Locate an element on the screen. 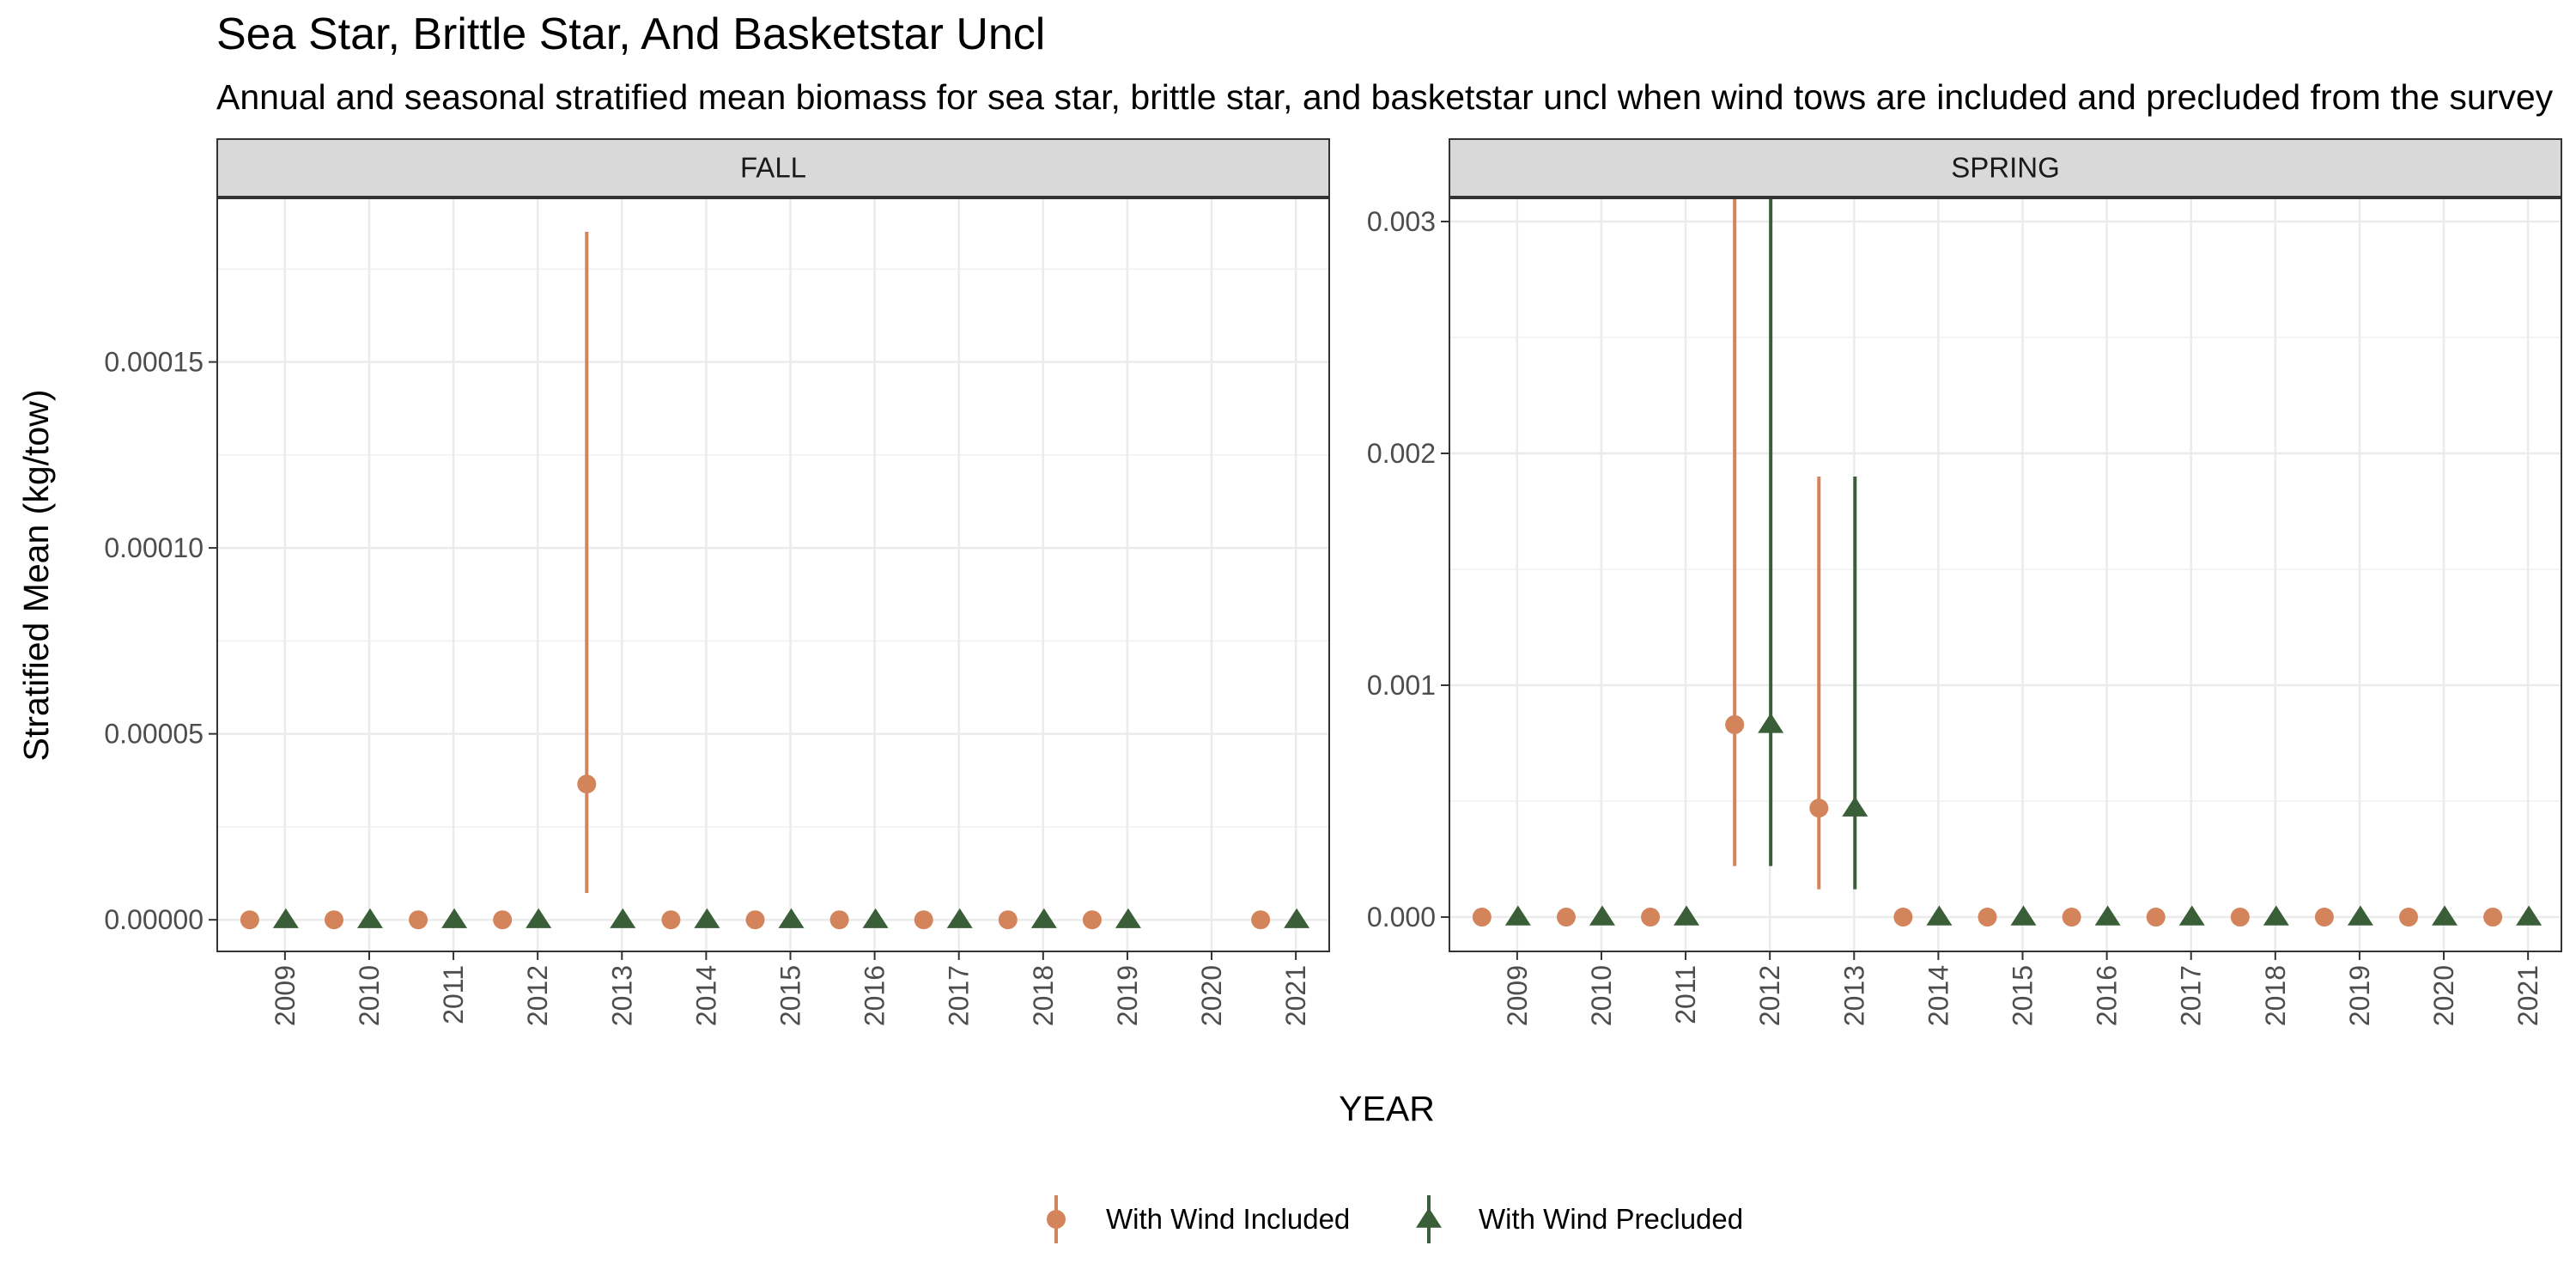  x-axis-title: YEAR is located at coordinates (1387, 1108).